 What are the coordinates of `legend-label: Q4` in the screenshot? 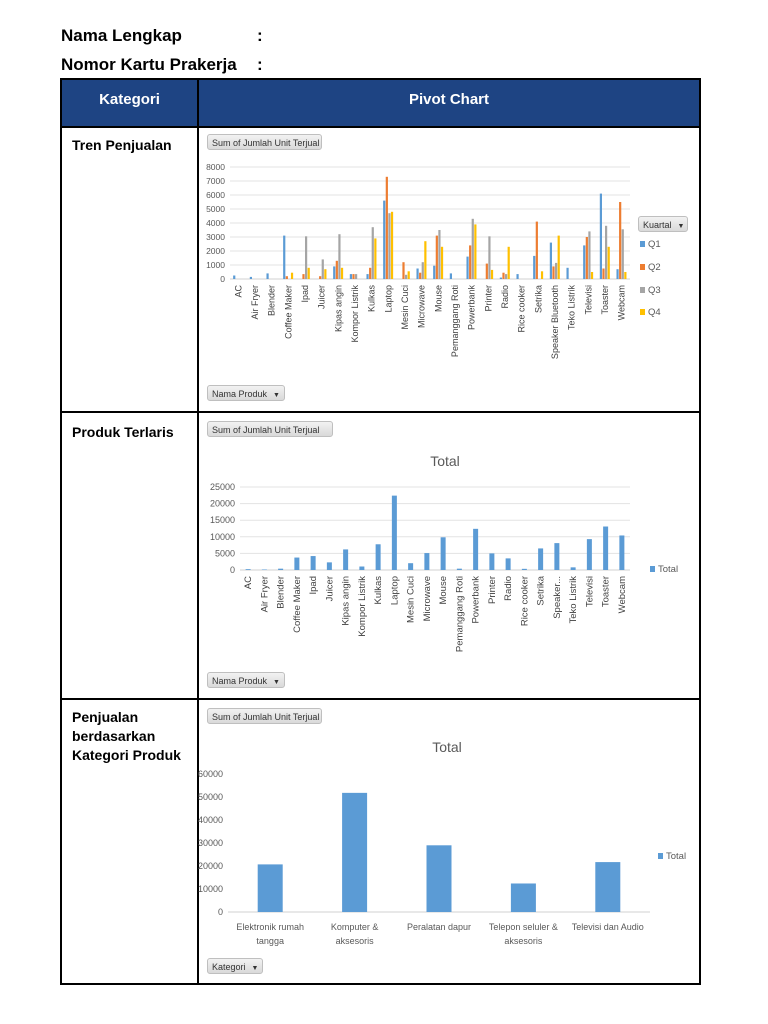 It's located at (654, 312).